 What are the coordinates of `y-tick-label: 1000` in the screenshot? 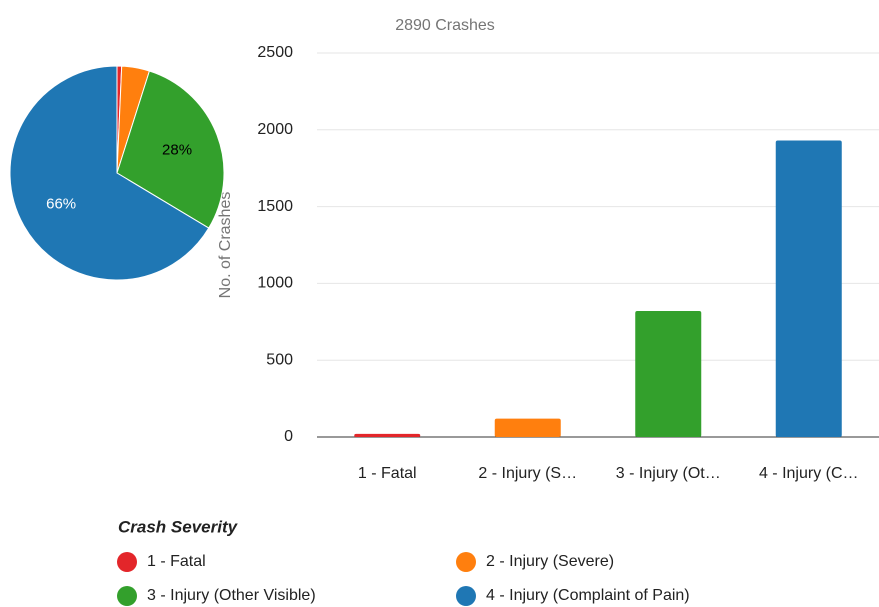 It's located at (275, 283).